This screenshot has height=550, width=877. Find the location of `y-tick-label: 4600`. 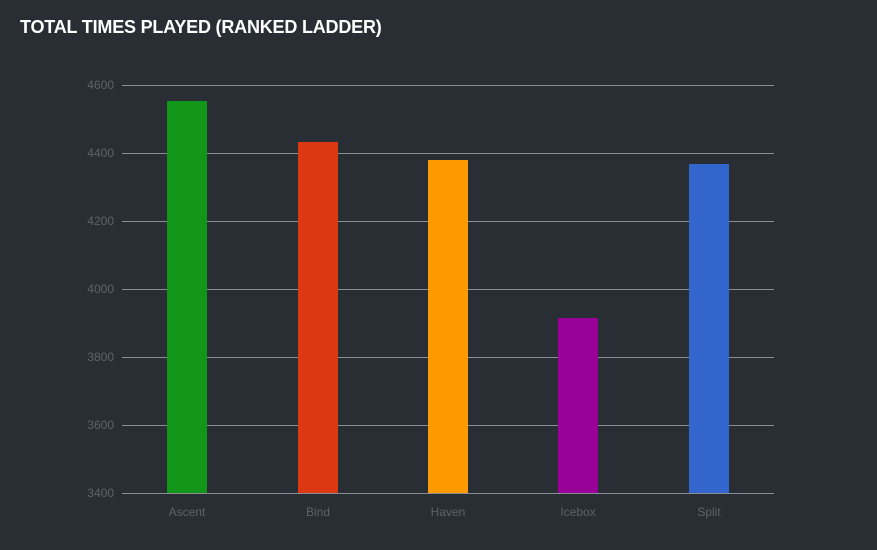

y-tick-label: 4600 is located at coordinates (100, 85).